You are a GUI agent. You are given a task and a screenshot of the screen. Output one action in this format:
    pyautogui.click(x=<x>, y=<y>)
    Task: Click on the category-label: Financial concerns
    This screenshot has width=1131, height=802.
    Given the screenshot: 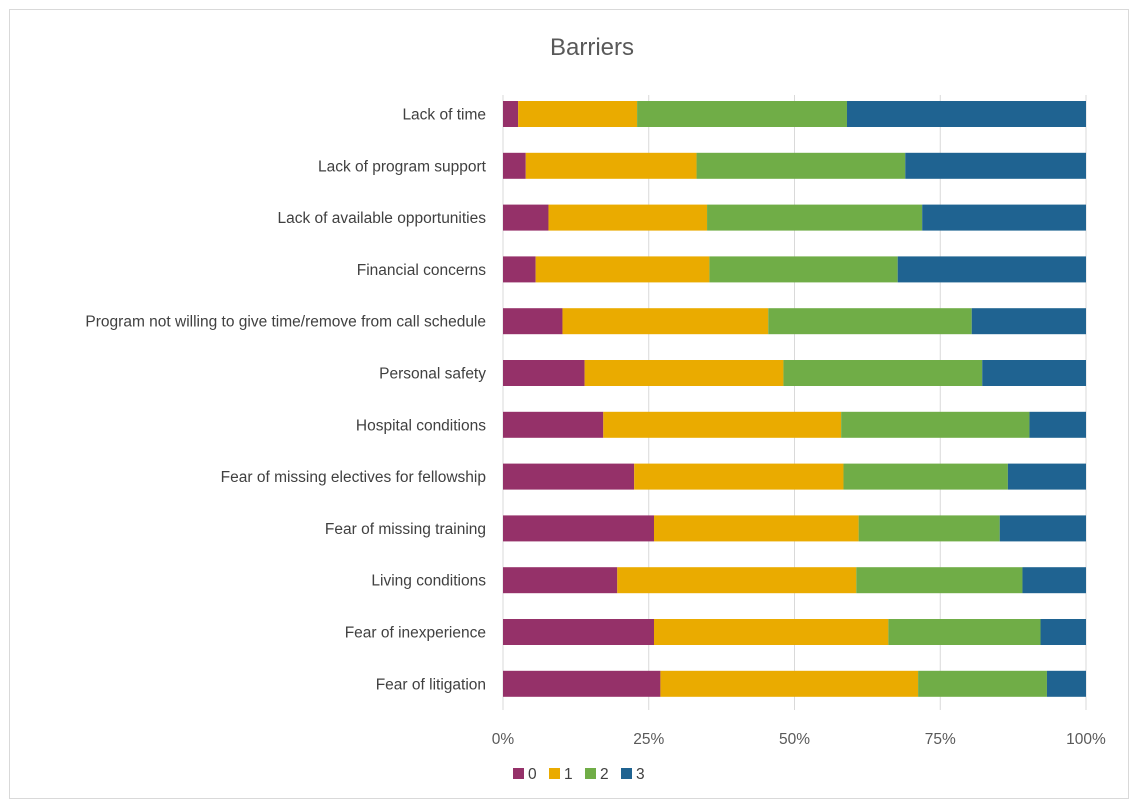 What is the action you would take?
    pyautogui.click(x=421, y=270)
    